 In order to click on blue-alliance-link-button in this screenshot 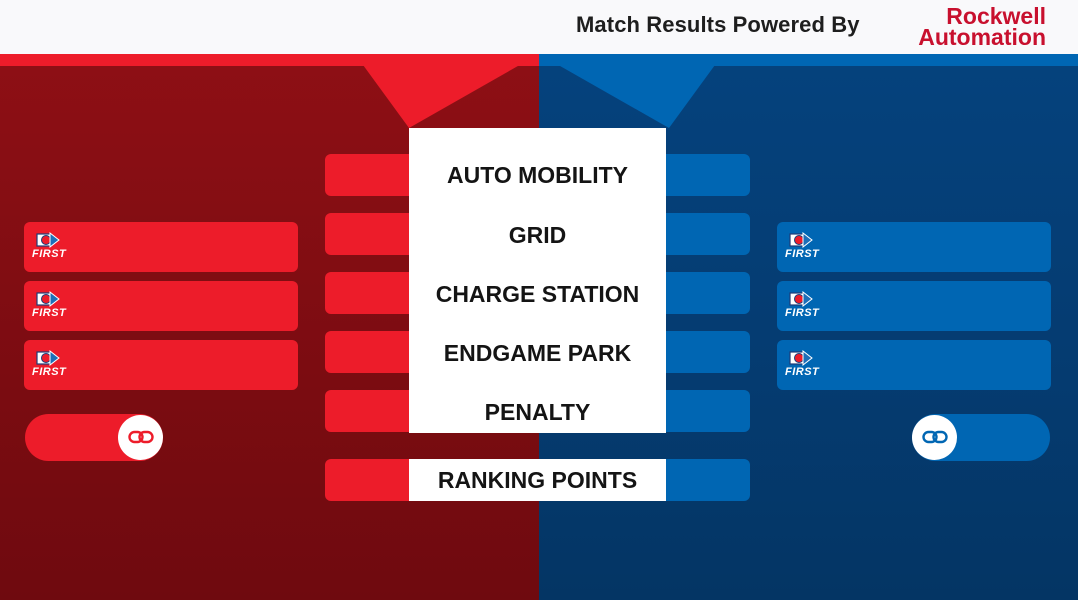, I will do `click(934, 437)`.